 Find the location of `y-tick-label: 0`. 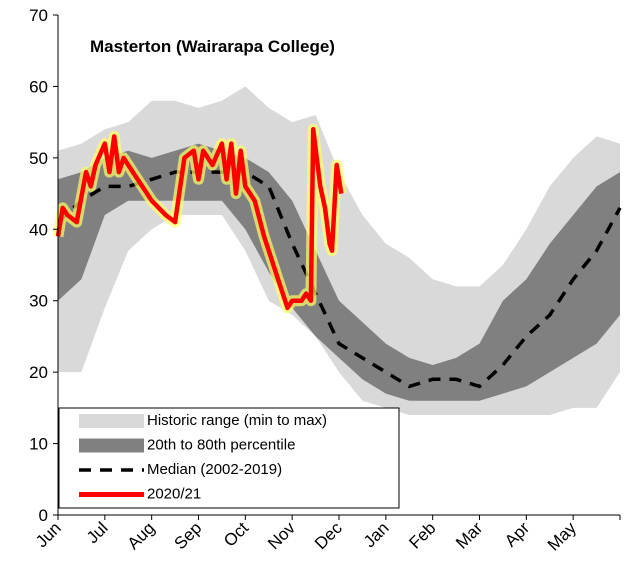

y-tick-label: 0 is located at coordinates (43, 515).